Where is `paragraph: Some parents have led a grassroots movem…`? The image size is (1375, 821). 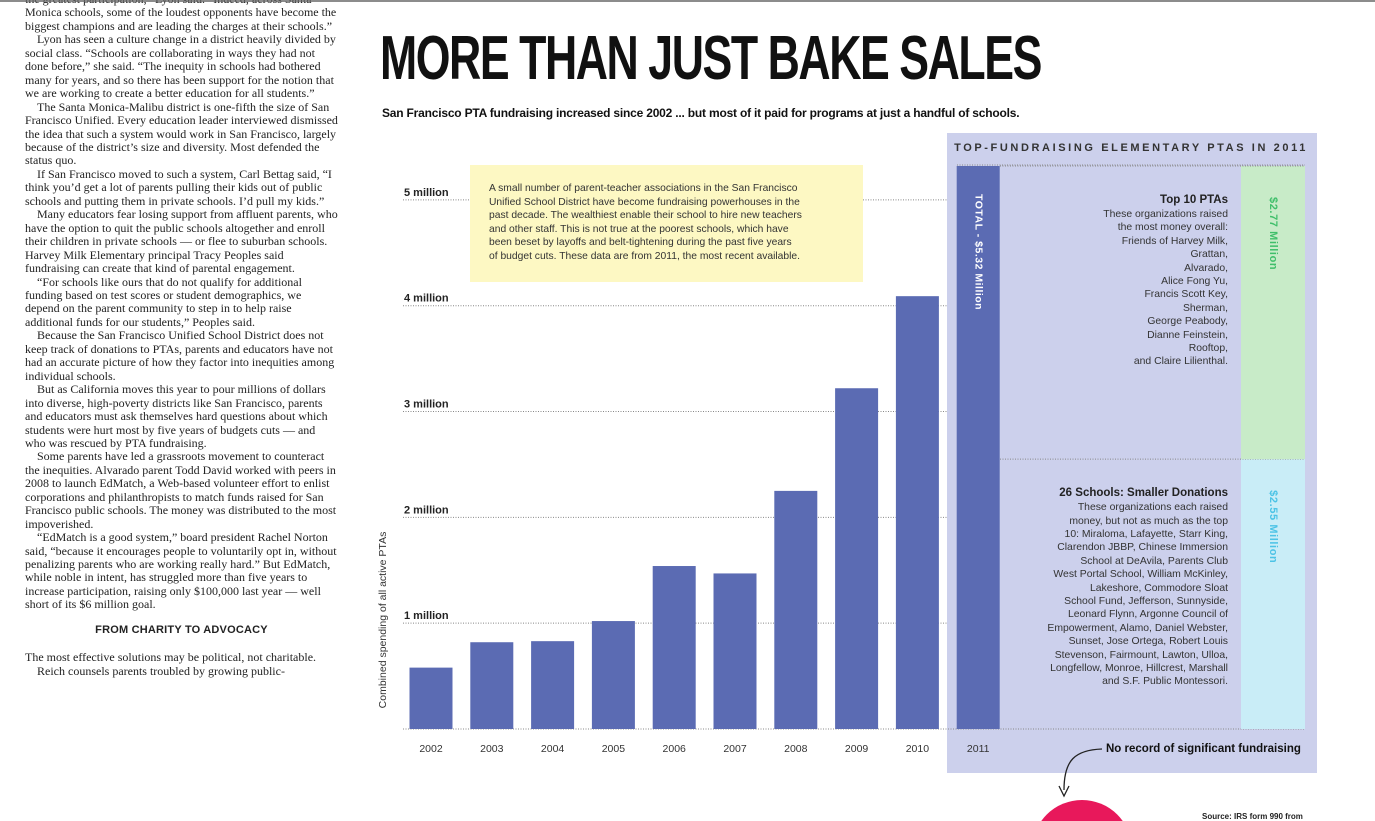 paragraph: Some parents have led a grassroots movem… is located at coordinates (181, 490).